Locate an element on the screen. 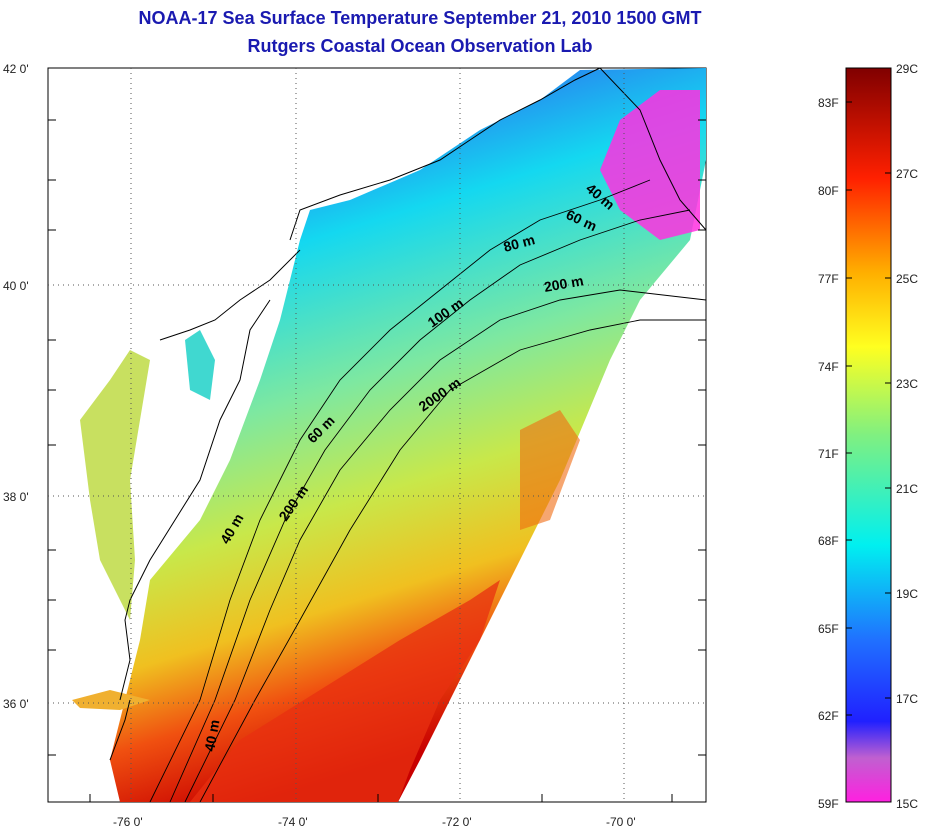 The image size is (928, 832). celsius-label: 25C is located at coordinates (907, 279).